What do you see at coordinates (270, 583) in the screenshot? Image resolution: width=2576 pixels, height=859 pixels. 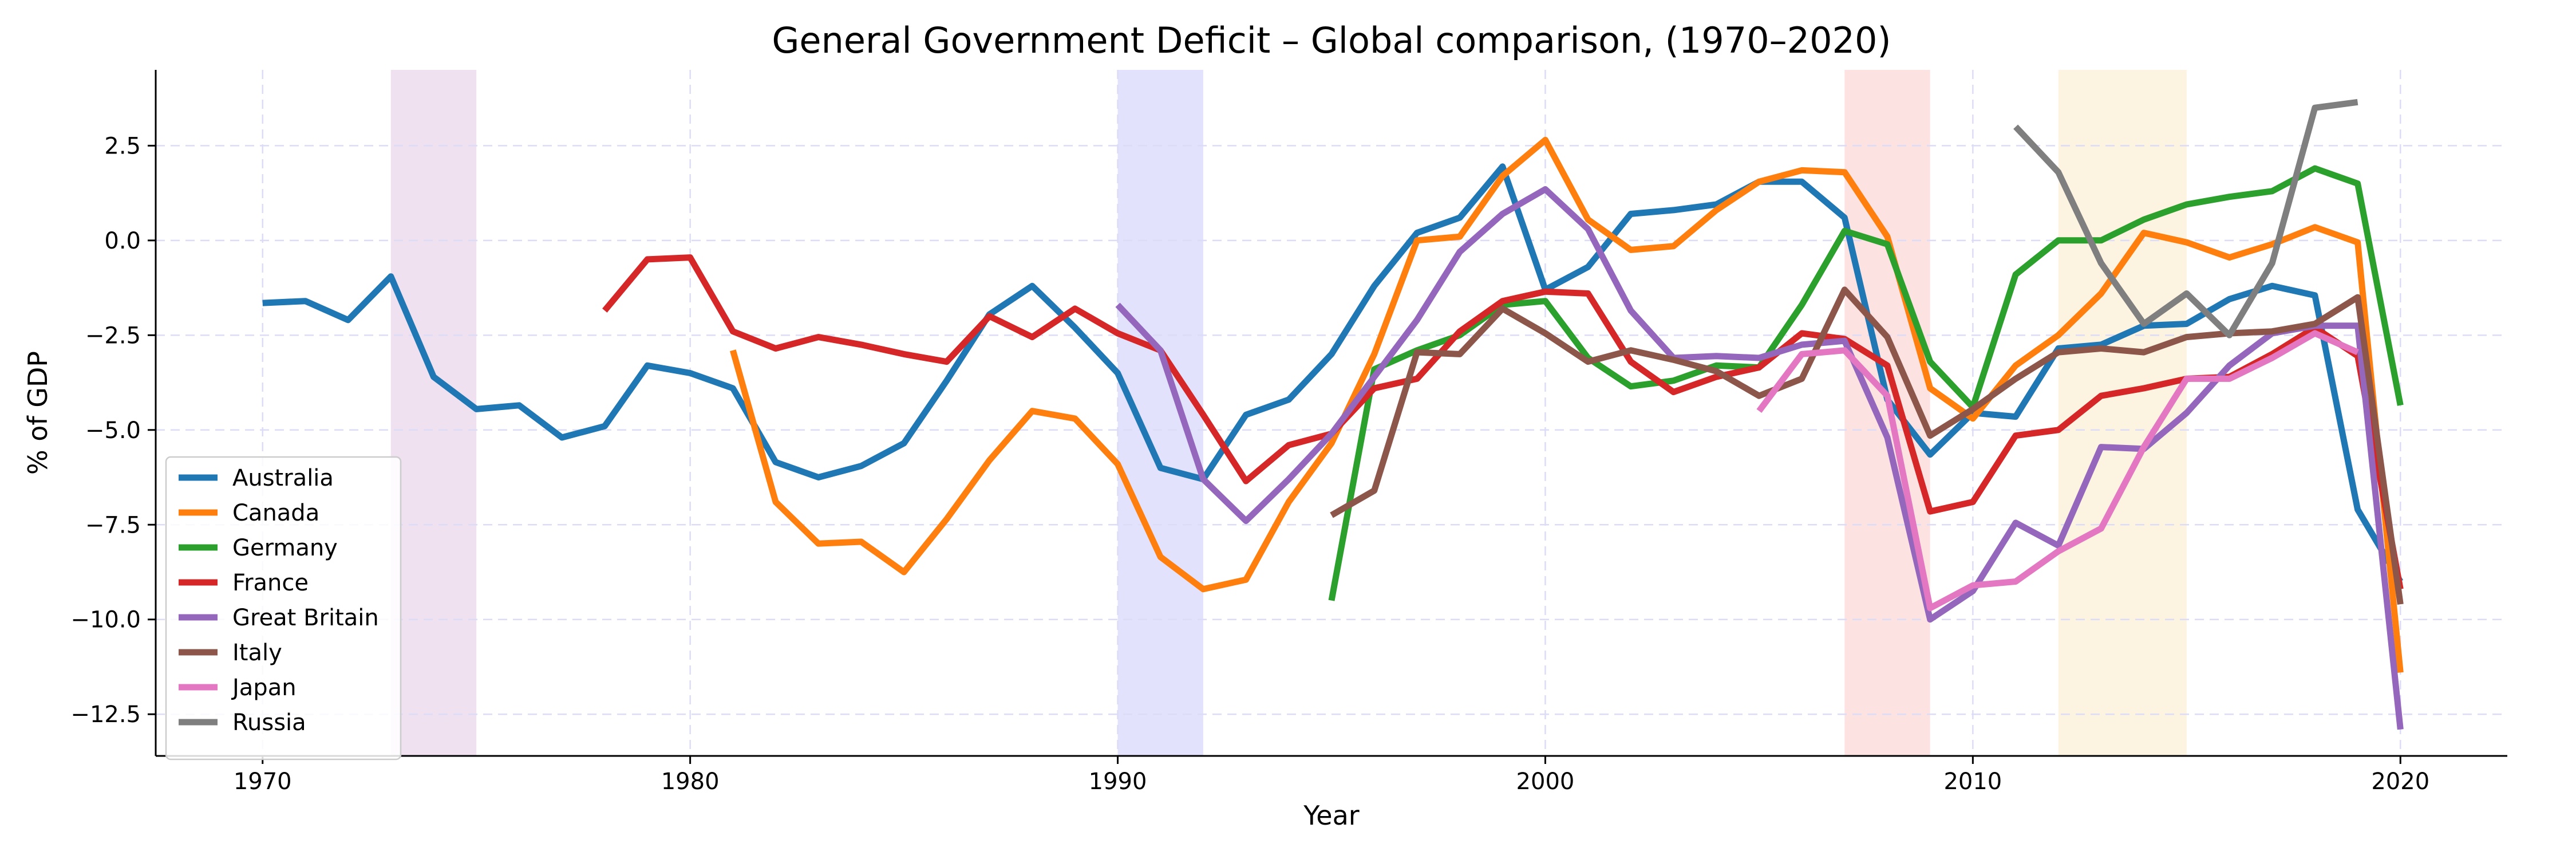 I see `legend-label-france: France` at bounding box center [270, 583].